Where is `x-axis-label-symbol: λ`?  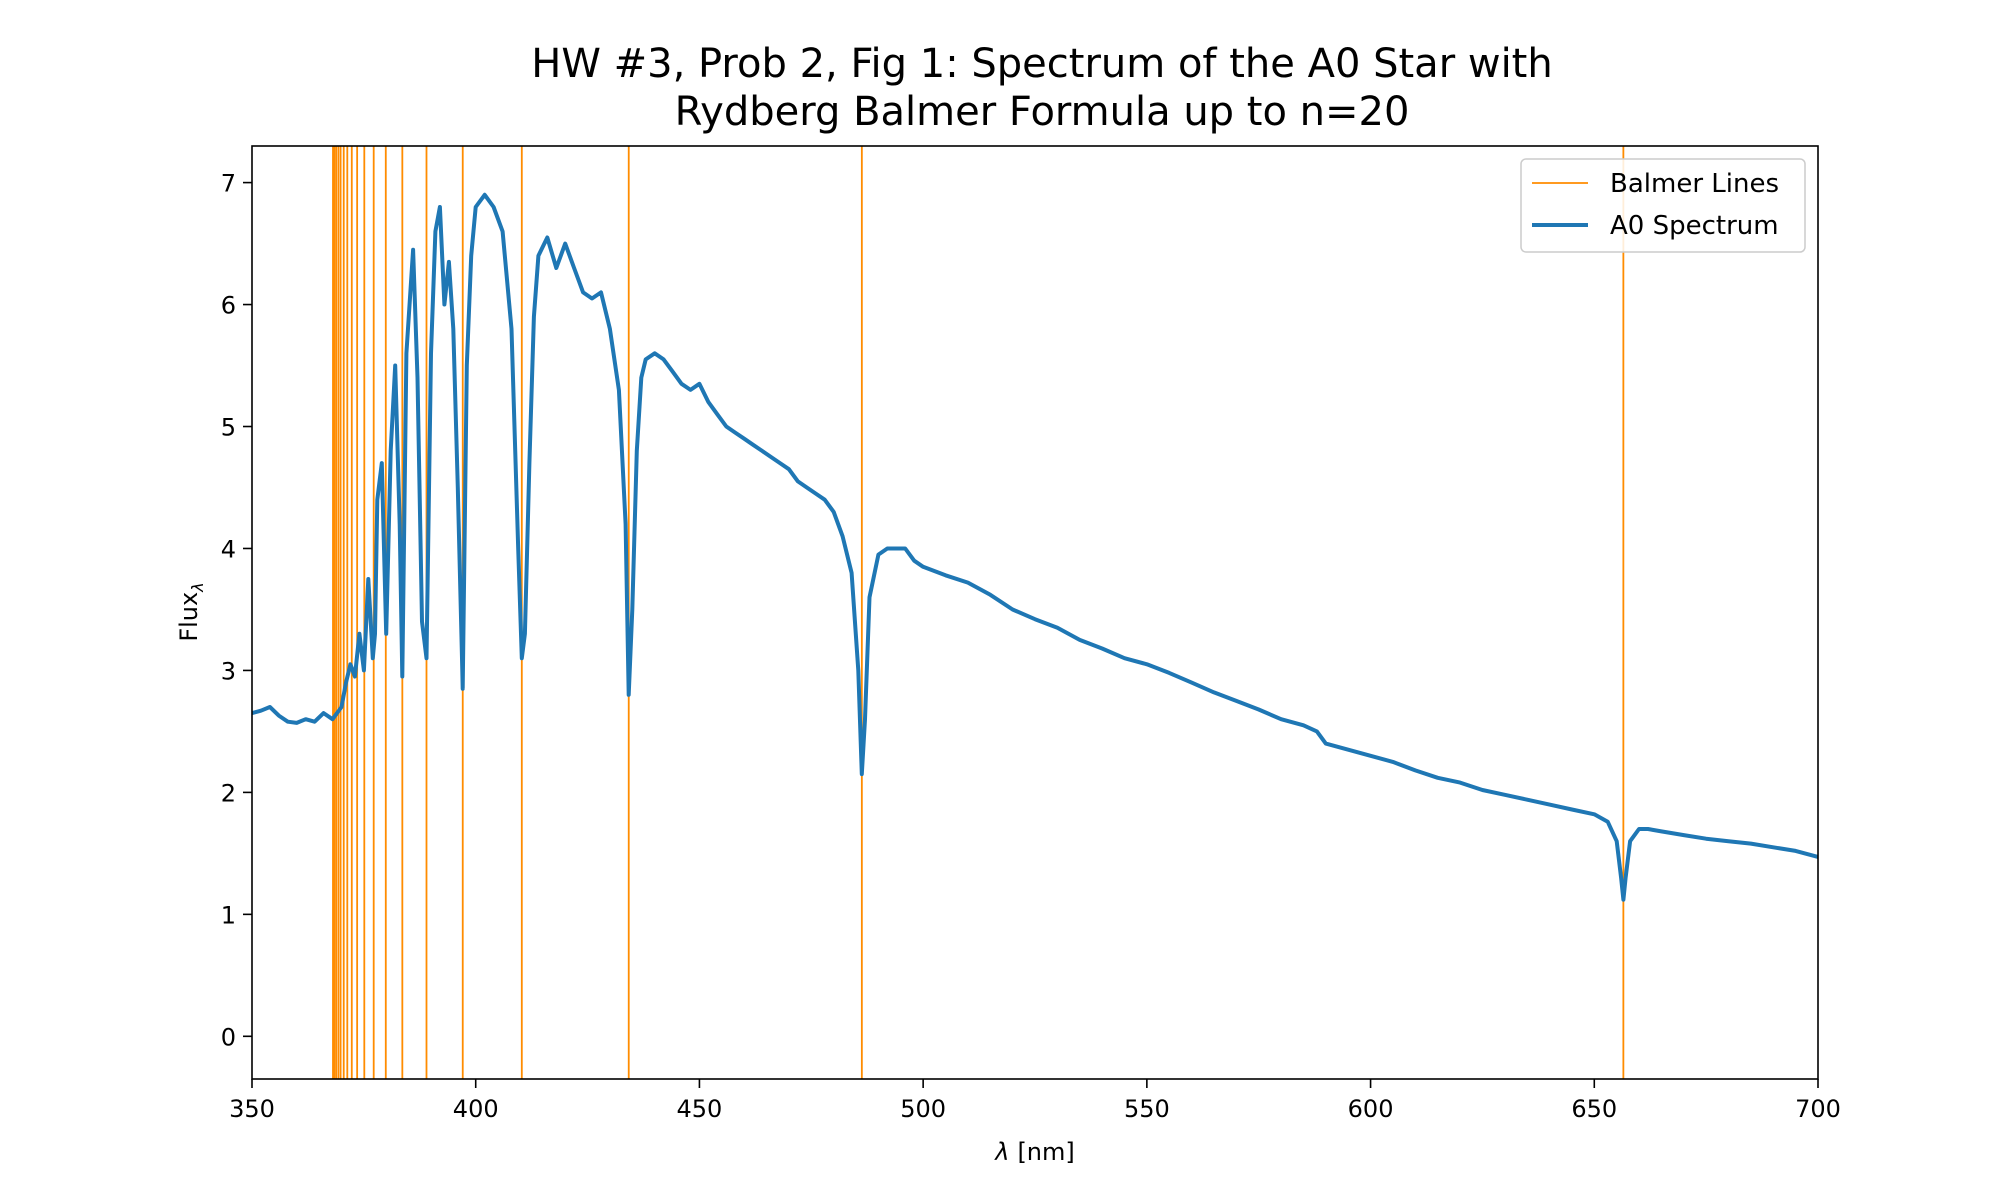
x-axis-label-symbol: λ is located at coordinates (1001, 1152).